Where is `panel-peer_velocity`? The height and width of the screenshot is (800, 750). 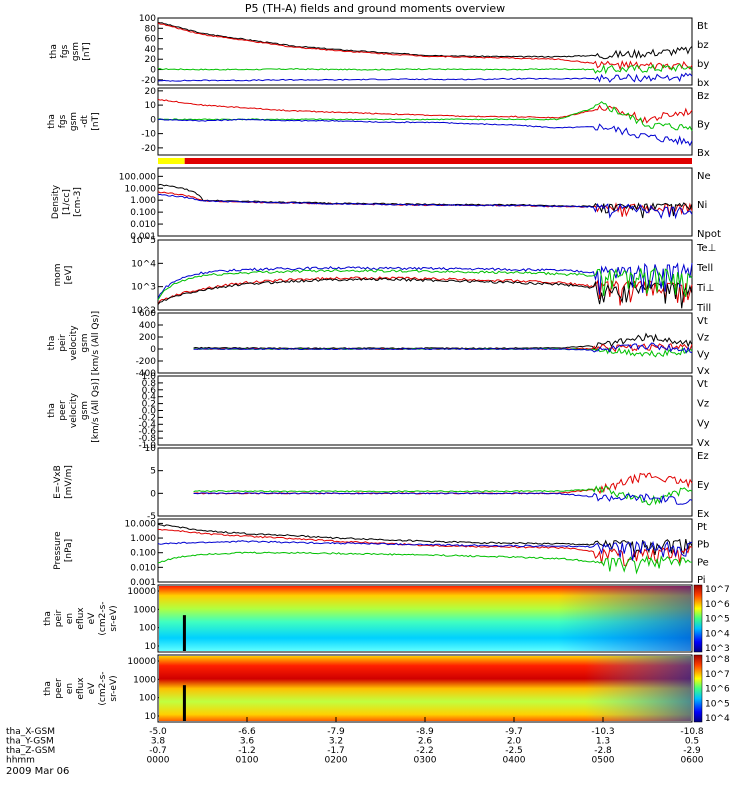 panel-peer_velocity is located at coordinates (425, 410).